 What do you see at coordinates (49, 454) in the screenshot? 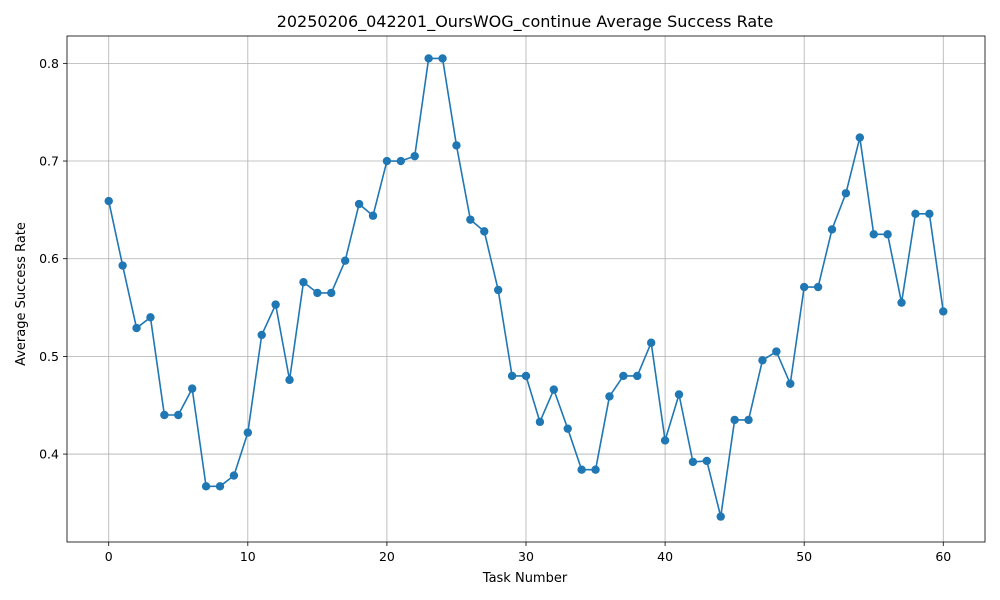
I see `y-tick-label: 0.4` at bounding box center [49, 454].